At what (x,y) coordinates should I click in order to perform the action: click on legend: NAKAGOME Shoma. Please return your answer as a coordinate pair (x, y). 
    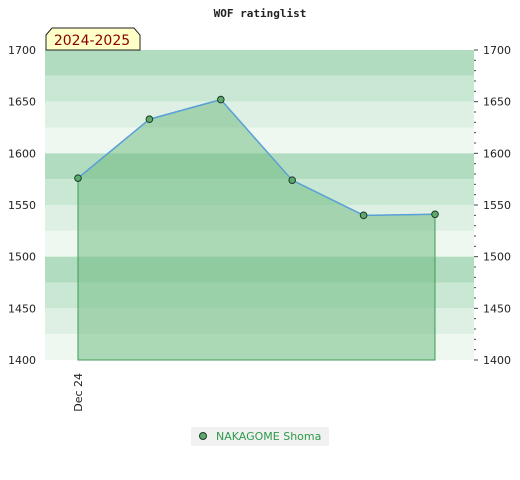
    Looking at the image, I should click on (260, 436).